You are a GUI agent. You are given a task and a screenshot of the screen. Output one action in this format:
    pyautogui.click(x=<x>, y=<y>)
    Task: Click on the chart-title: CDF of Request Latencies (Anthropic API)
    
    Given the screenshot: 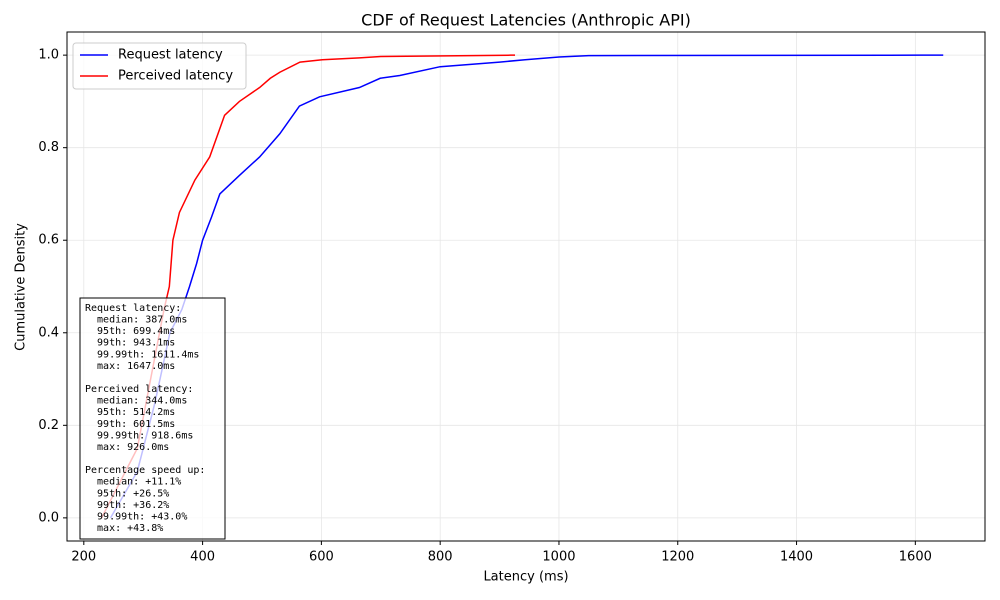 What is the action you would take?
    pyautogui.click(x=526, y=20)
    